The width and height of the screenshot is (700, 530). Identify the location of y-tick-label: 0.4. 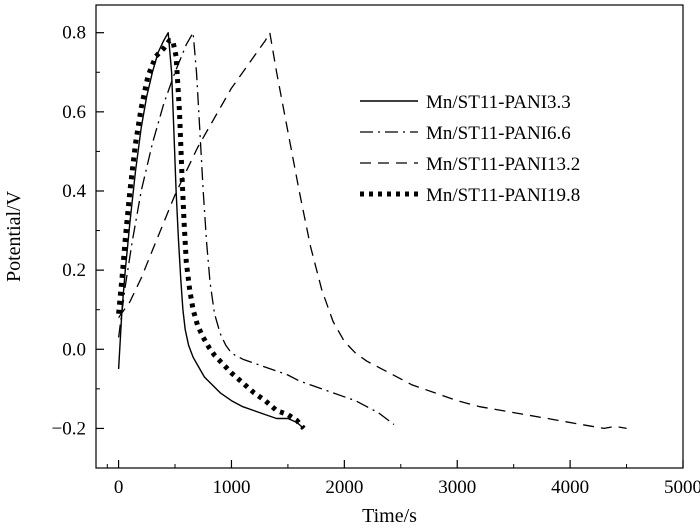
(74, 191).